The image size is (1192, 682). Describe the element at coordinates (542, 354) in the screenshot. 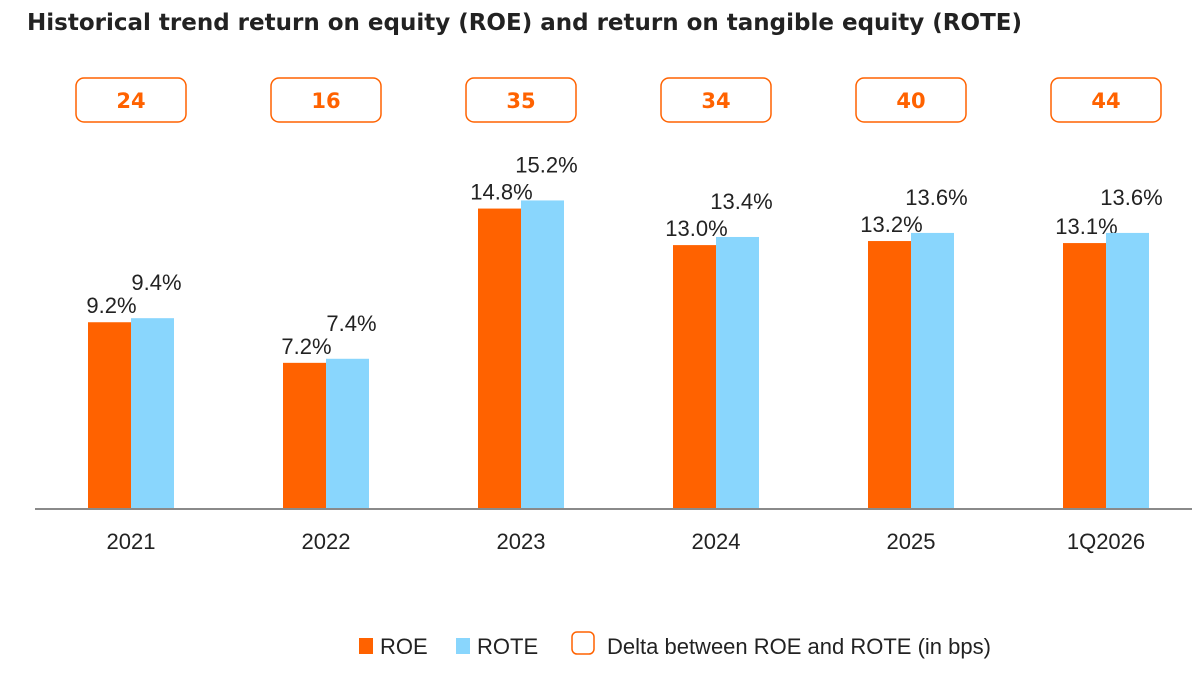

I see `bar-rote-2023` at that location.